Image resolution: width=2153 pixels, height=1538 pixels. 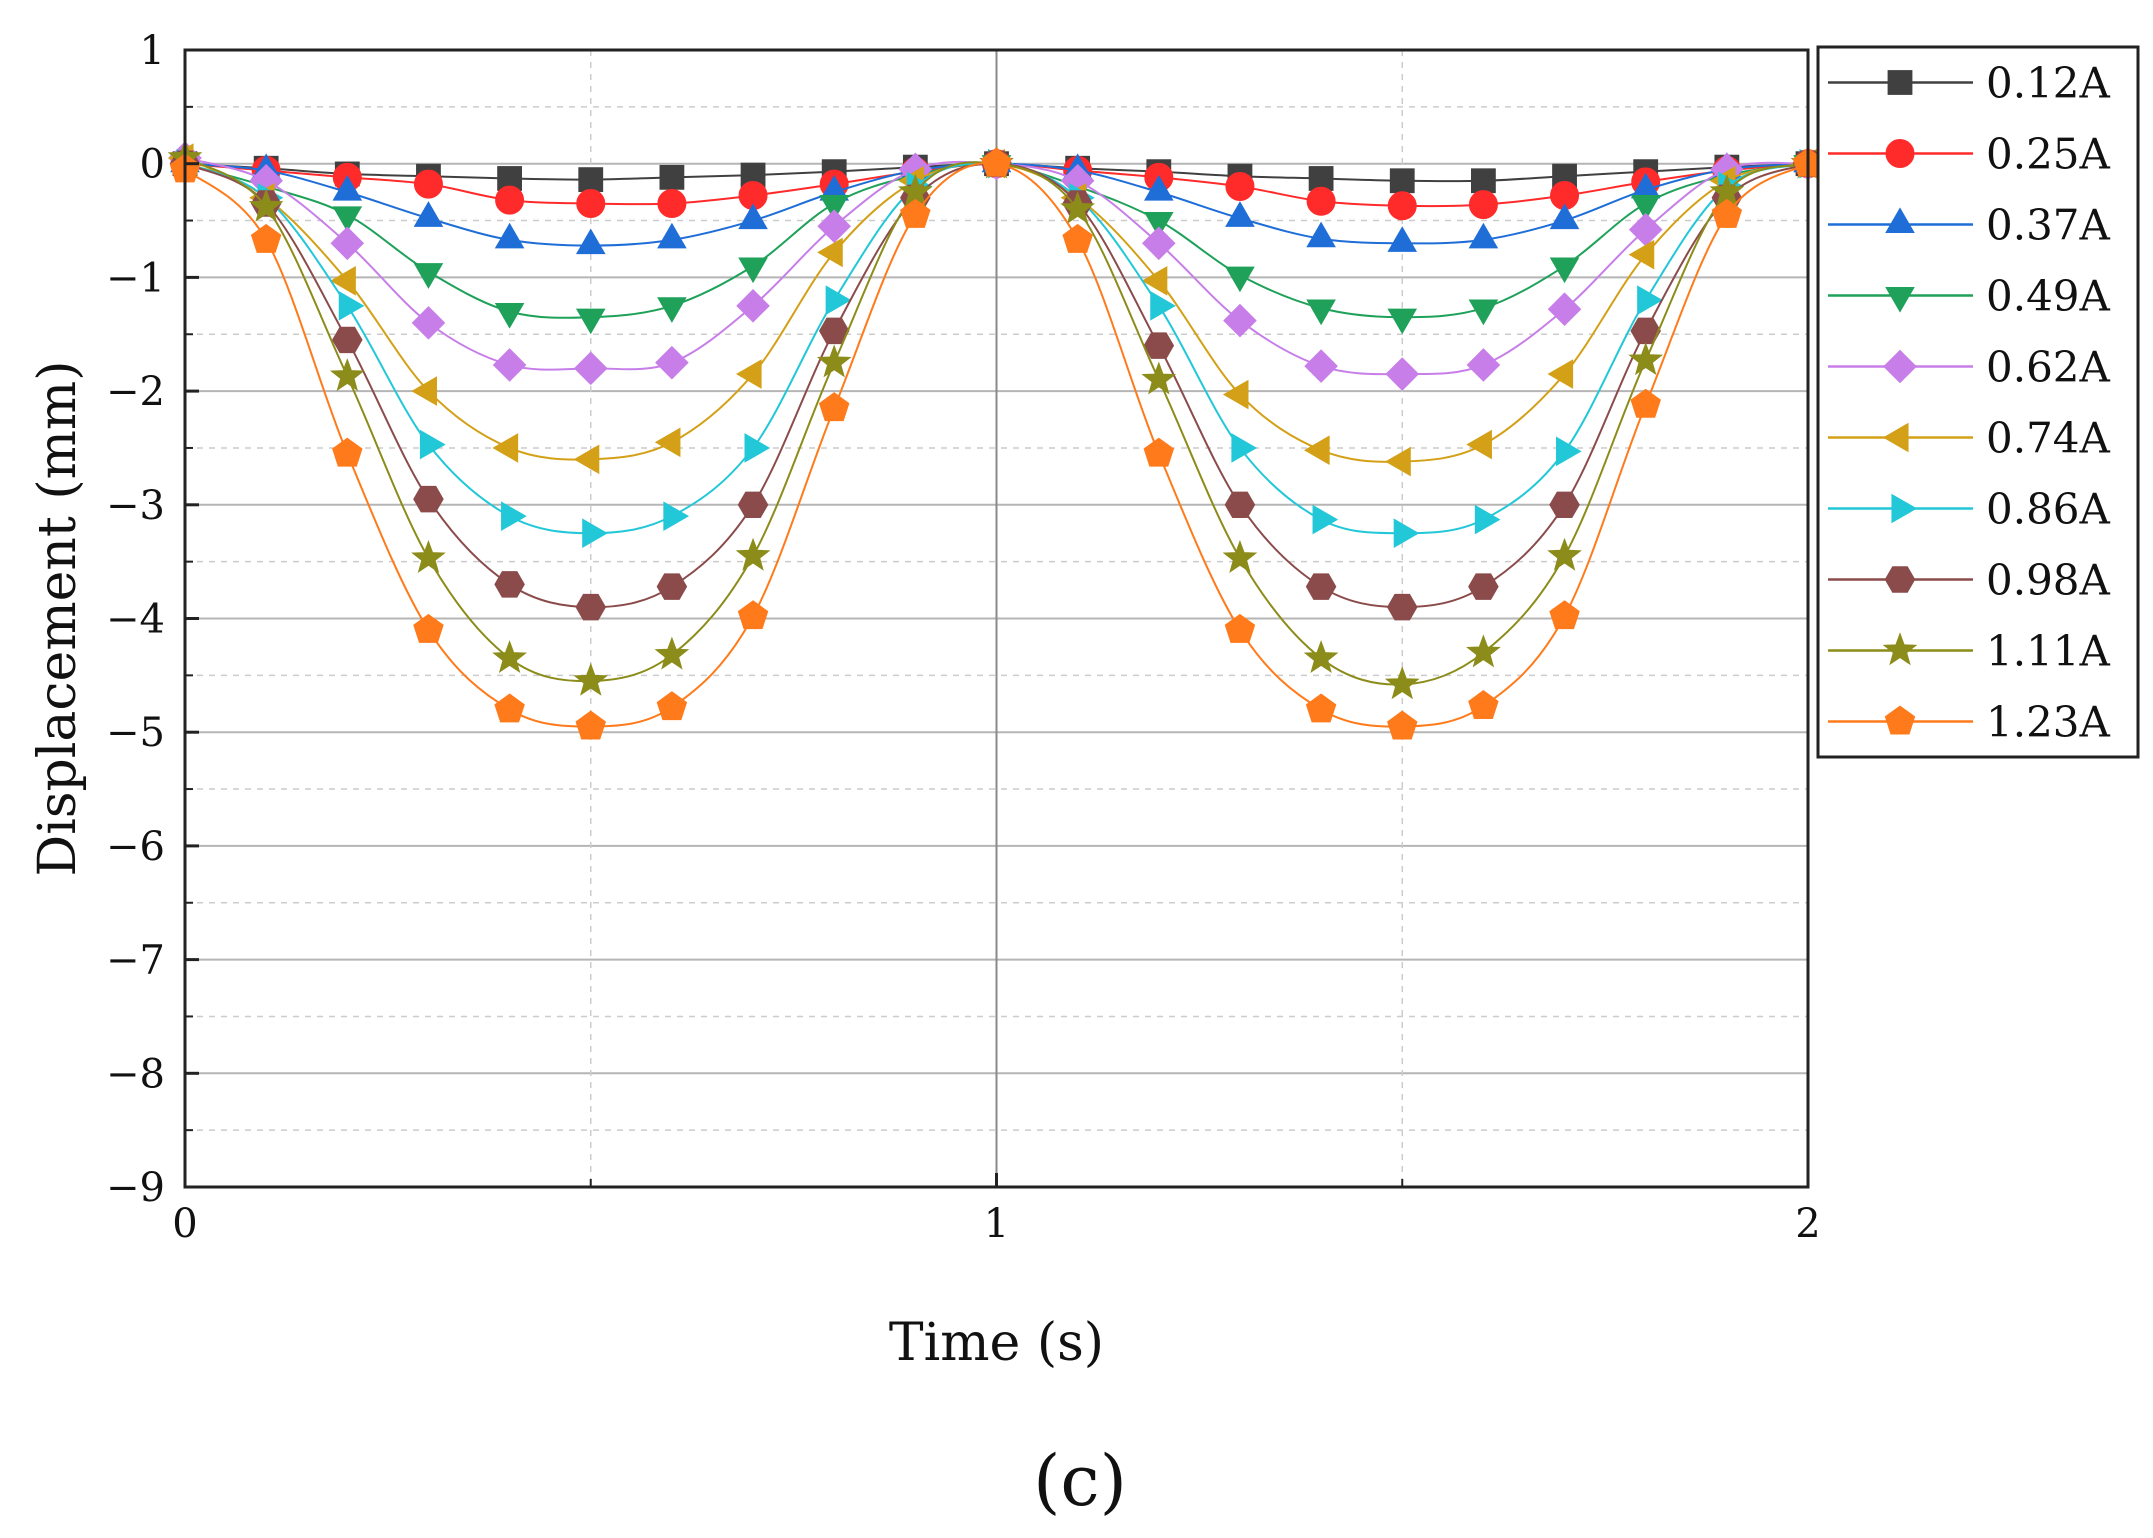 What do you see at coordinates (135, 1074) in the screenshot?
I see `y-tick-label: −8` at bounding box center [135, 1074].